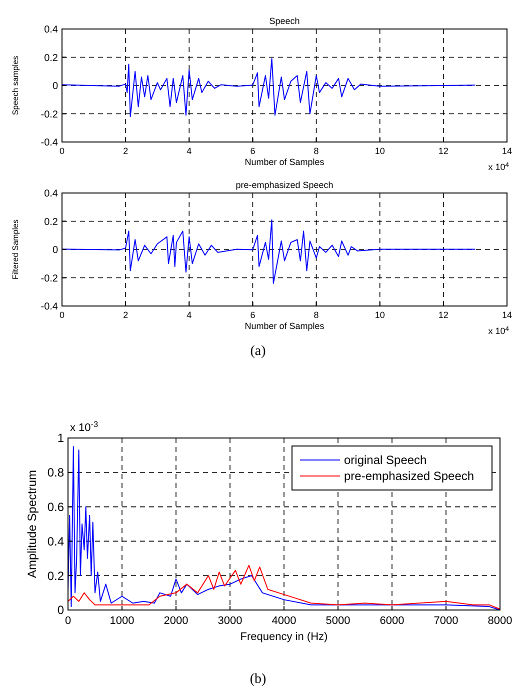 Image resolution: width=516 pixels, height=695 pixels. What do you see at coordinates (60, 438) in the screenshot?
I see `y-tick-label: 1` at bounding box center [60, 438].